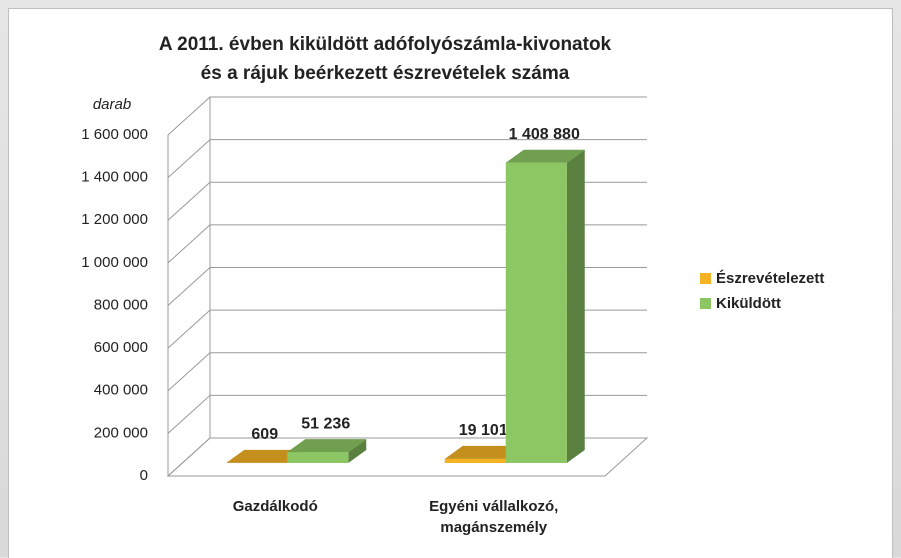 The width and height of the screenshot is (901, 558). I want to click on bar, so click(545, 306).